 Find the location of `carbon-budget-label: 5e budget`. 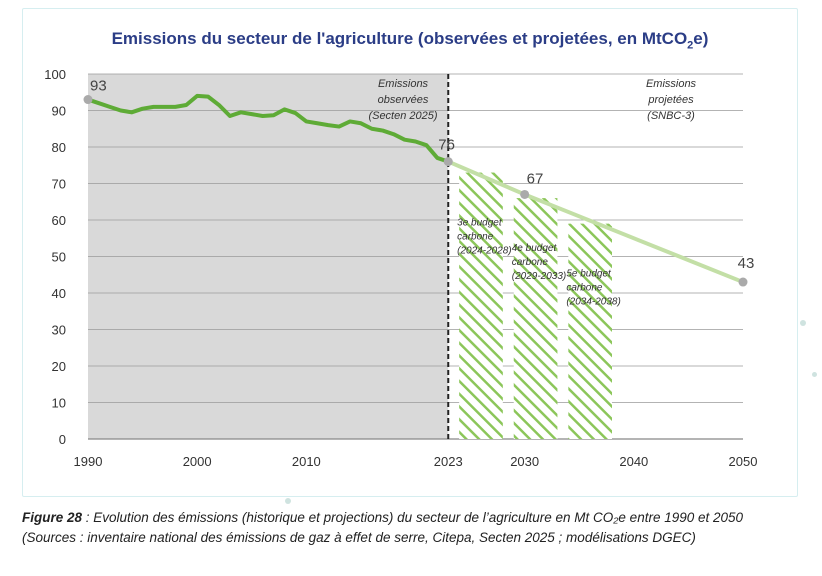

carbon-budget-label: 5e budget is located at coordinates (589, 274).